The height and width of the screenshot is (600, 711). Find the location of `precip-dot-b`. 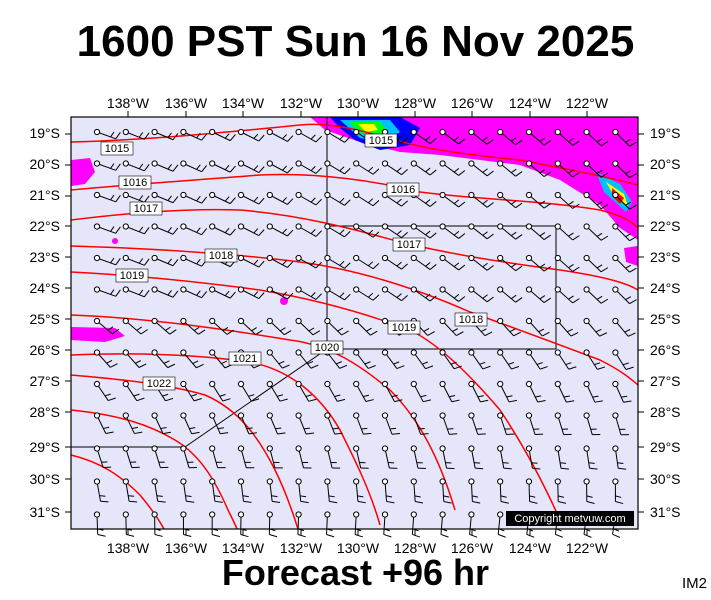

precip-dot-b is located at coordinates (115, 241).